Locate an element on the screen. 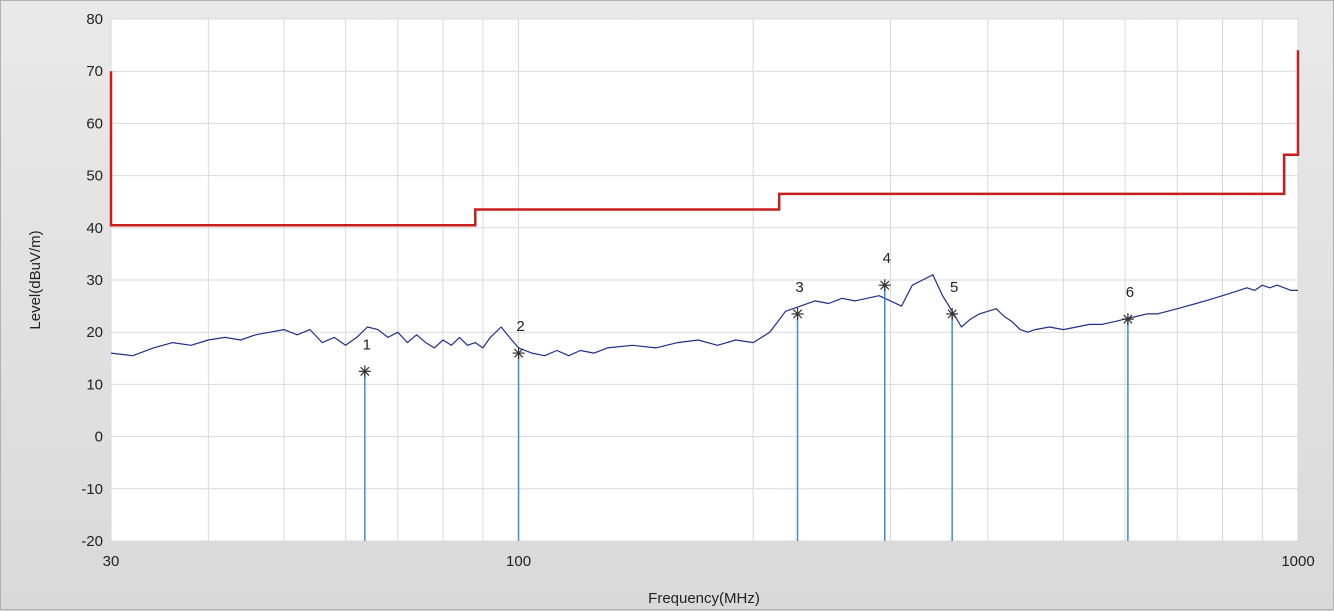 Image resolution: width=1334 pixels, height=611 pixels. y-tick-label: 70 is located at coordinates (94, 71).